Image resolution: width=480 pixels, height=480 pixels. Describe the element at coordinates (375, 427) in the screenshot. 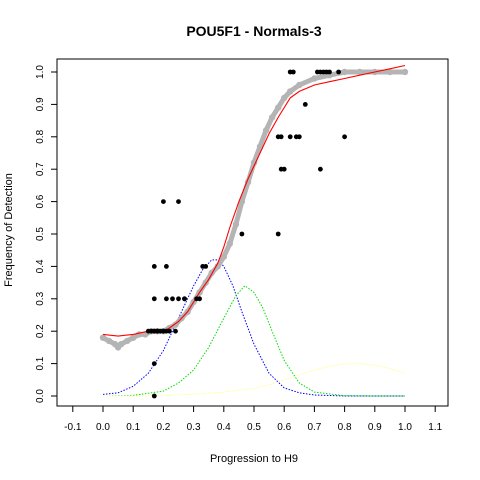

I see `x-tick-label: 0.9` at that location.